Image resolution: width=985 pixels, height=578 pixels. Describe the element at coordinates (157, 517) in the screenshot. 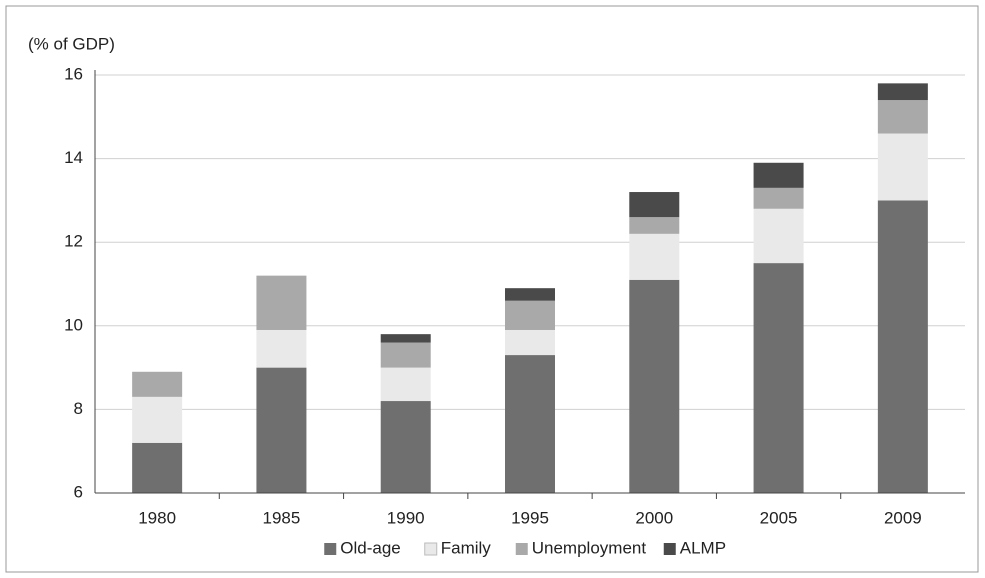

I see `x-tick-label: 1980` at that location.